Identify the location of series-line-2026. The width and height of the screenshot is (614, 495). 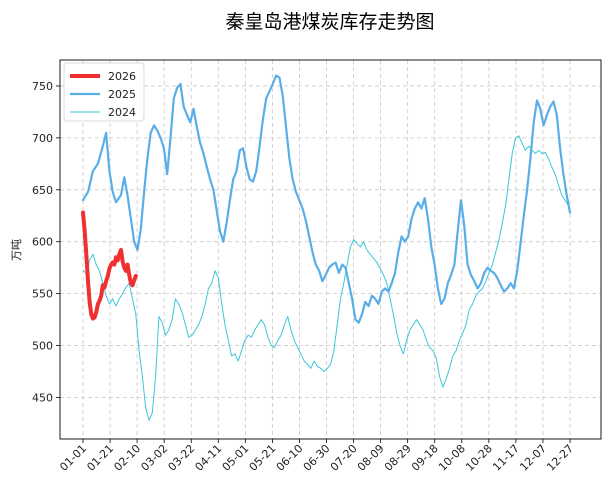
(109, 265).